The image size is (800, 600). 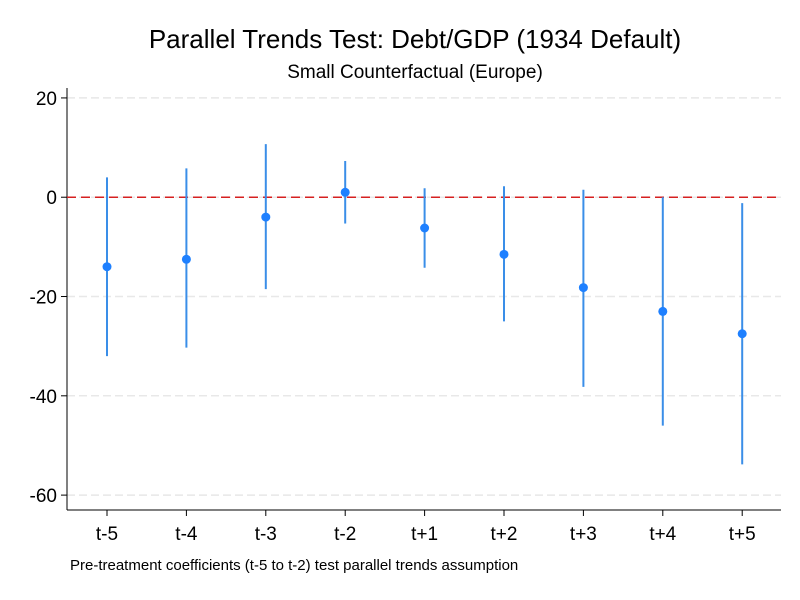 What do you see at coordinates (186, 534) in the screenshot?
I see `x-tick-label: t-4` at bounding box center [186, 534].